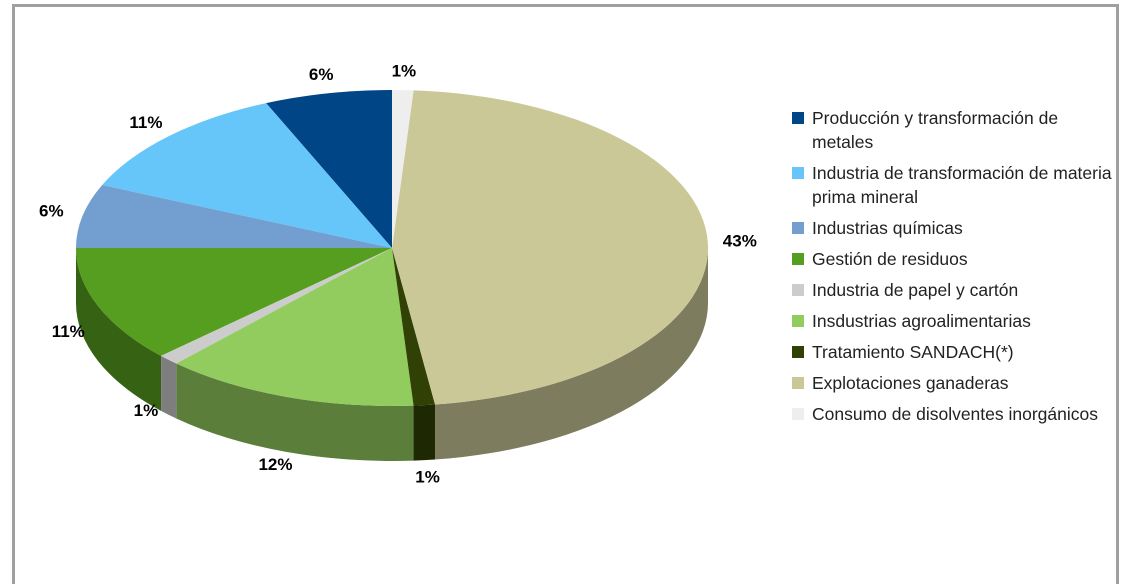 This screenshot has height=584, width=1131. Describe the element at coordinates (275, 464) in the screenshot. I see `data-label: 12%` at that location.